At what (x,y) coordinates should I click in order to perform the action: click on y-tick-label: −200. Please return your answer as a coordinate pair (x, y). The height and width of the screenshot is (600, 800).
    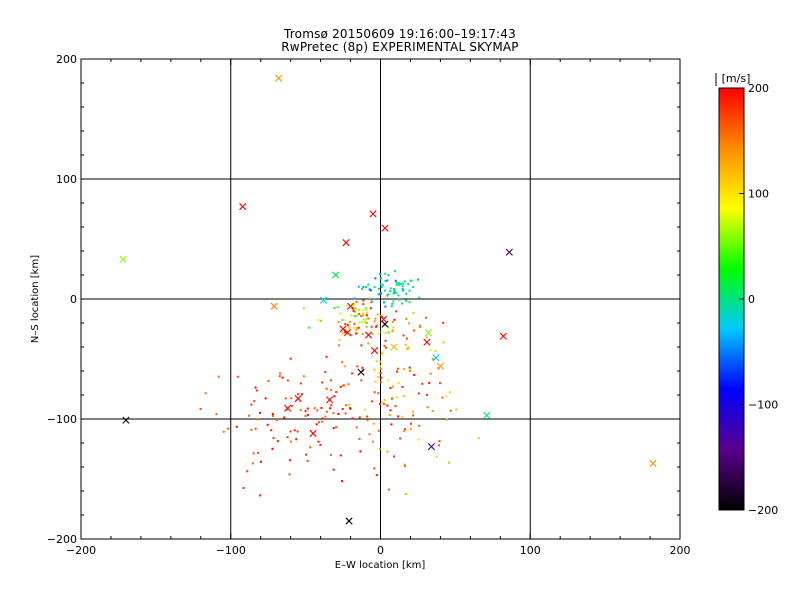
    Looking at the image, I should click on (62, 539).